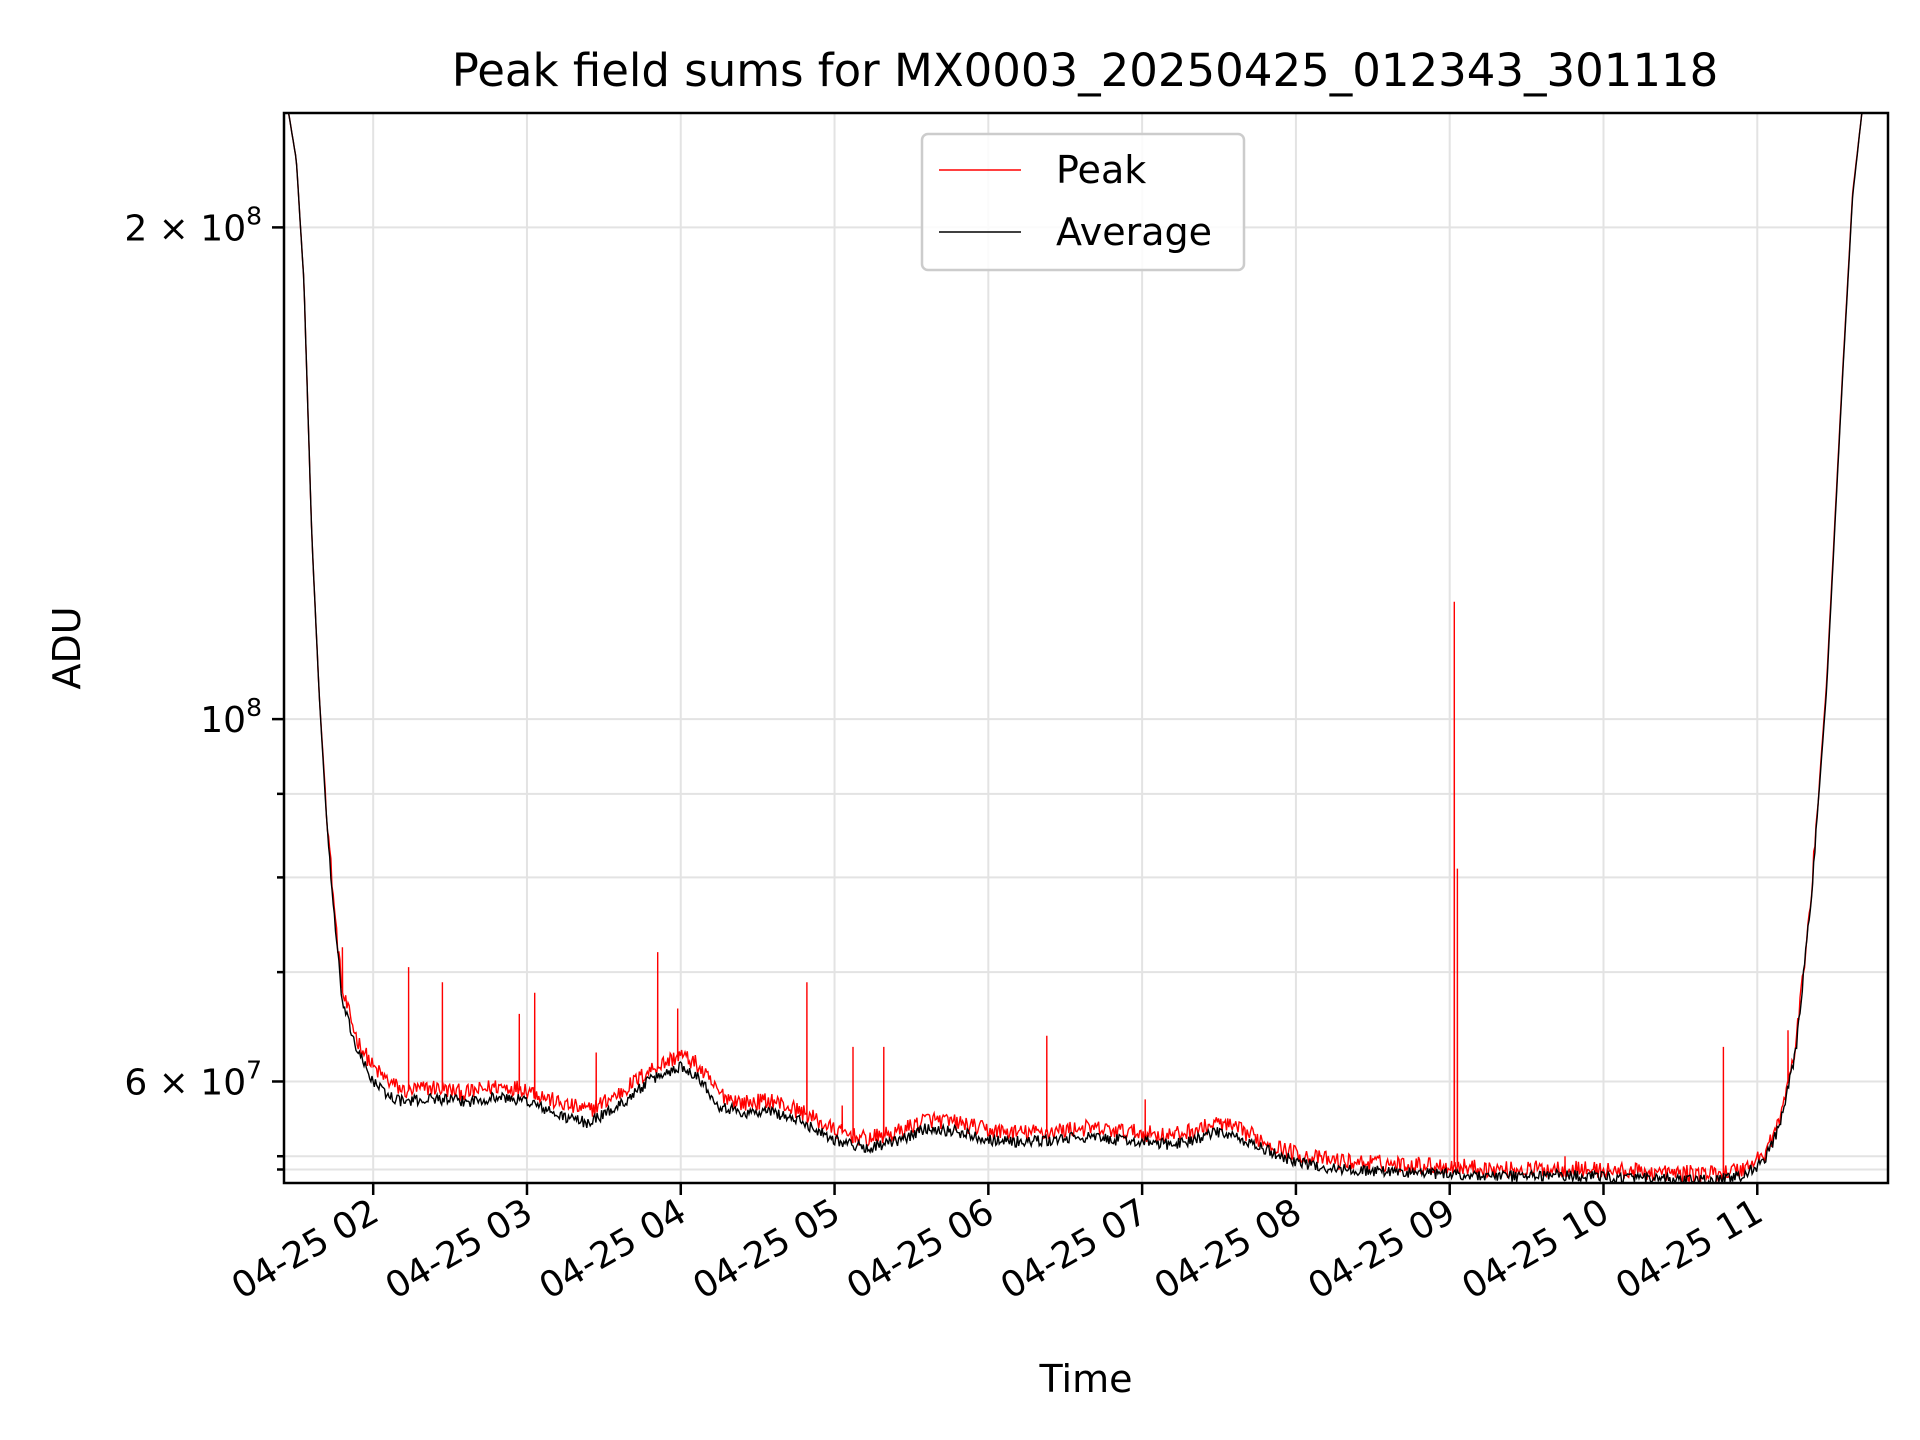 This screenshot has width=1920, height=1440. I want to click on y-axis: 6 × 107 108 2 × 108, so click(204, 686).